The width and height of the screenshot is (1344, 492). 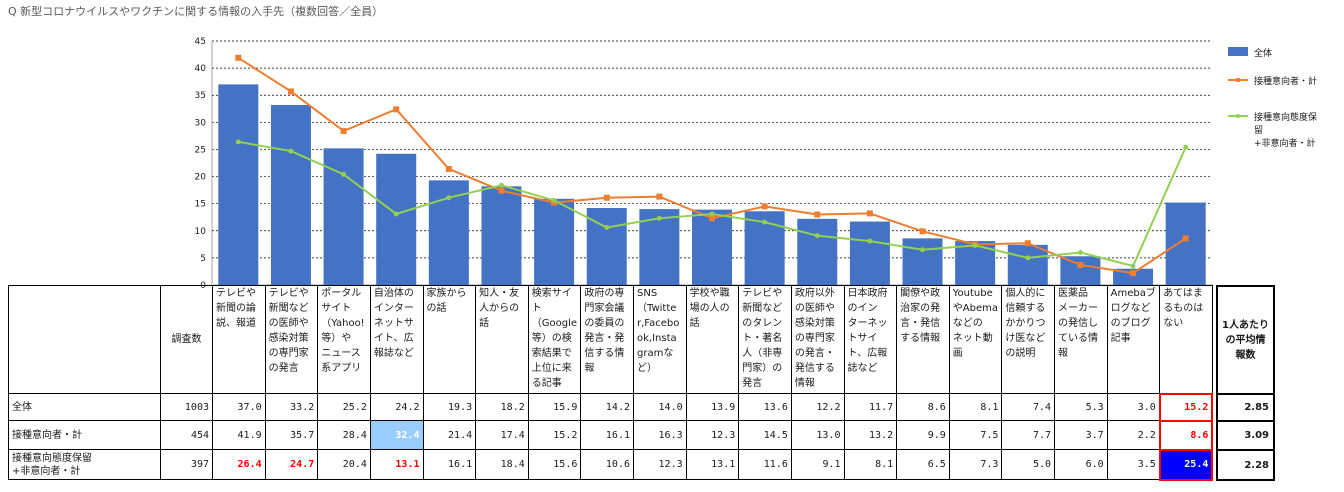 I want to click on table-cell: 13.6, so click(x=765, y=407).